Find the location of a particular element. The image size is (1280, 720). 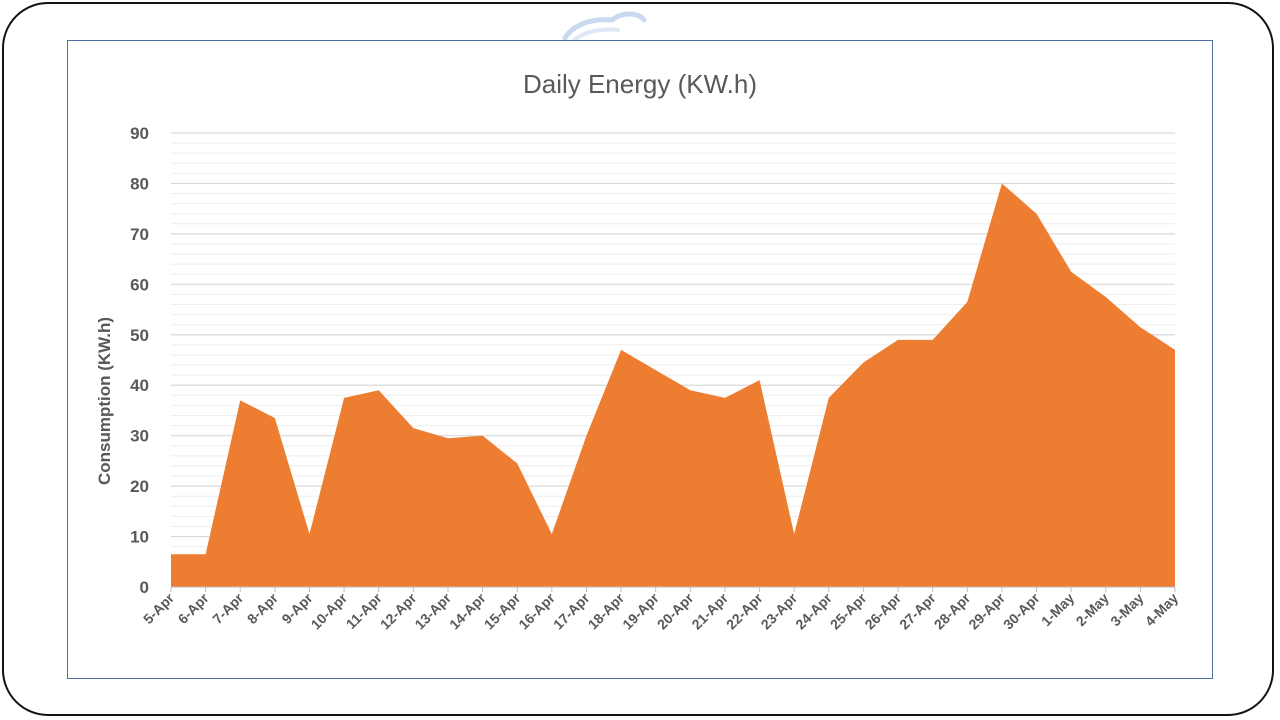

y-tick-label: 20 is located at coordinates (139, 486).